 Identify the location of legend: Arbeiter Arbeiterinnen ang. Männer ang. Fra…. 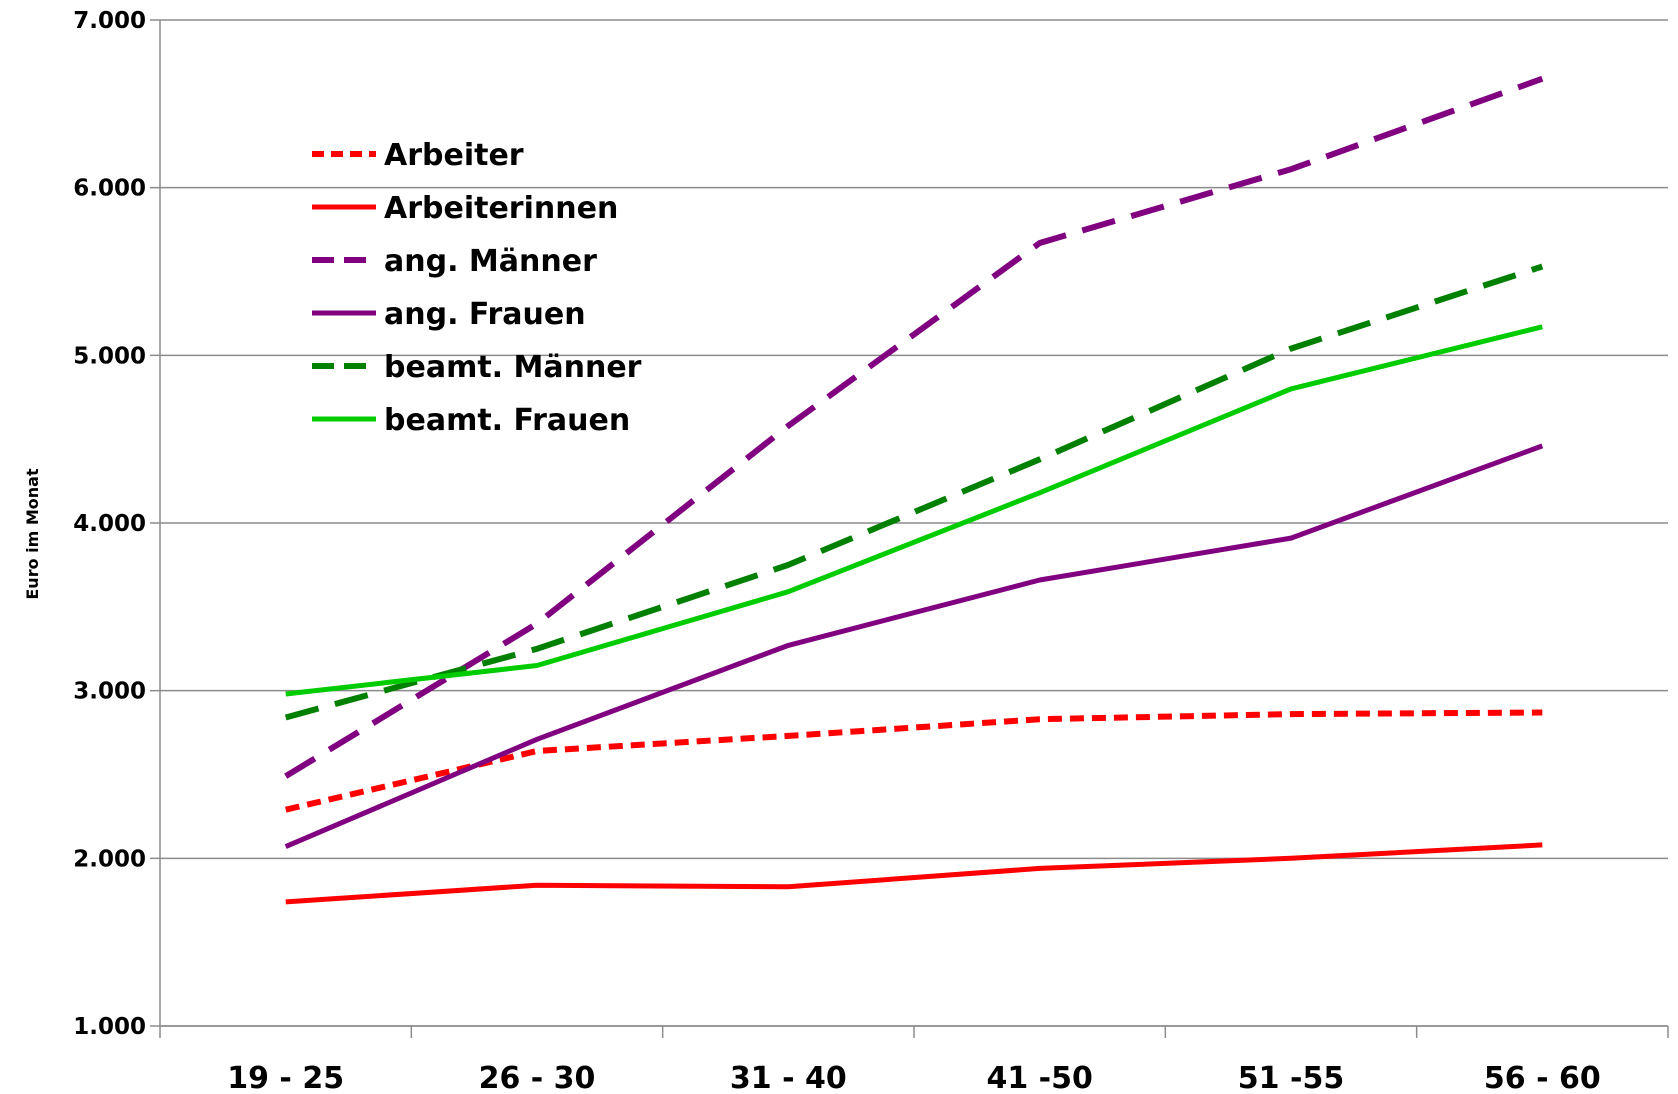
(477, 288).